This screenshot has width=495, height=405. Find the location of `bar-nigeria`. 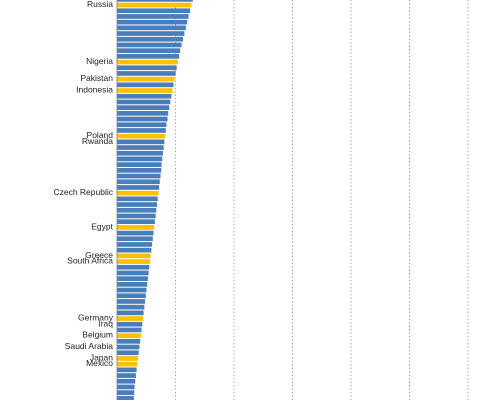

bar-nigeria is located at coordinates (147, 62).